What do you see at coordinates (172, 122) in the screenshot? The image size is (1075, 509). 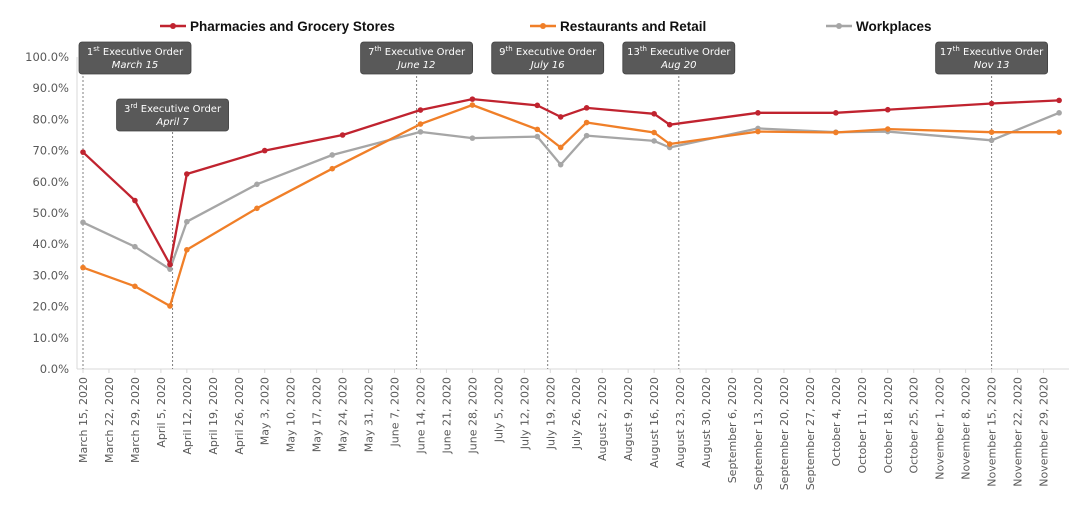 I see `annotation-date: April 7` at bounding box center [172, 122].